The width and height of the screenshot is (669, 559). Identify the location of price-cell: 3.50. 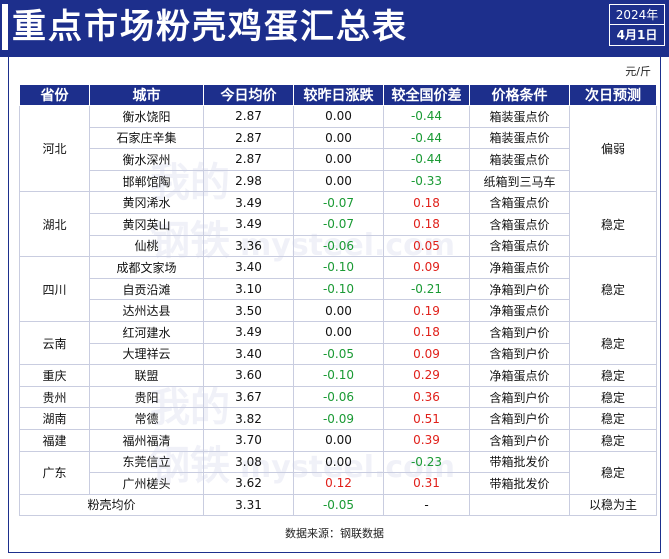
(248, 310).